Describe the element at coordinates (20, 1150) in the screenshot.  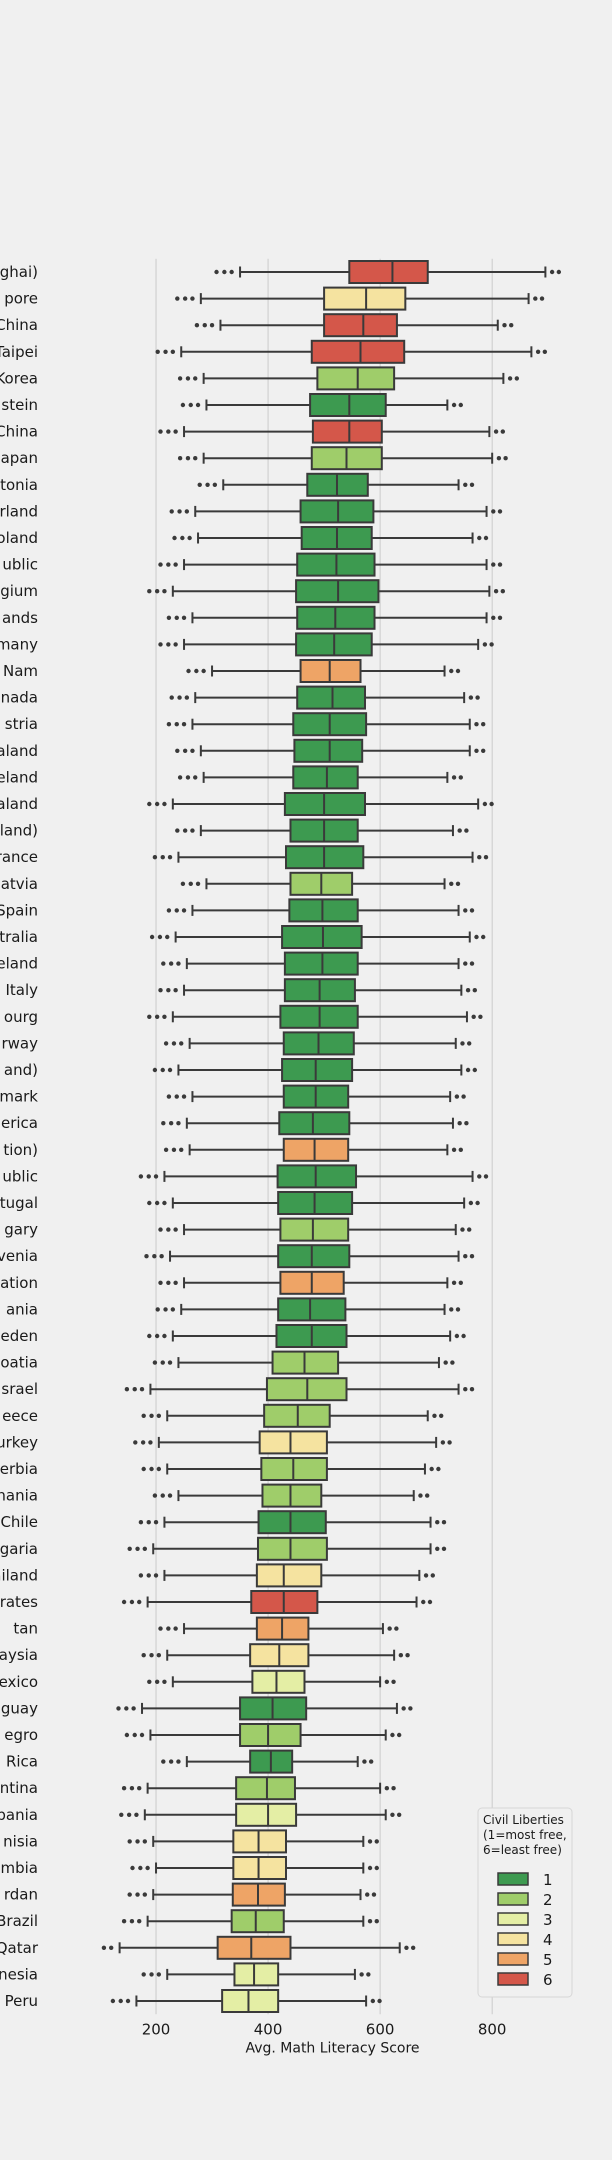
I see `category-label-33: tion)` at that location.